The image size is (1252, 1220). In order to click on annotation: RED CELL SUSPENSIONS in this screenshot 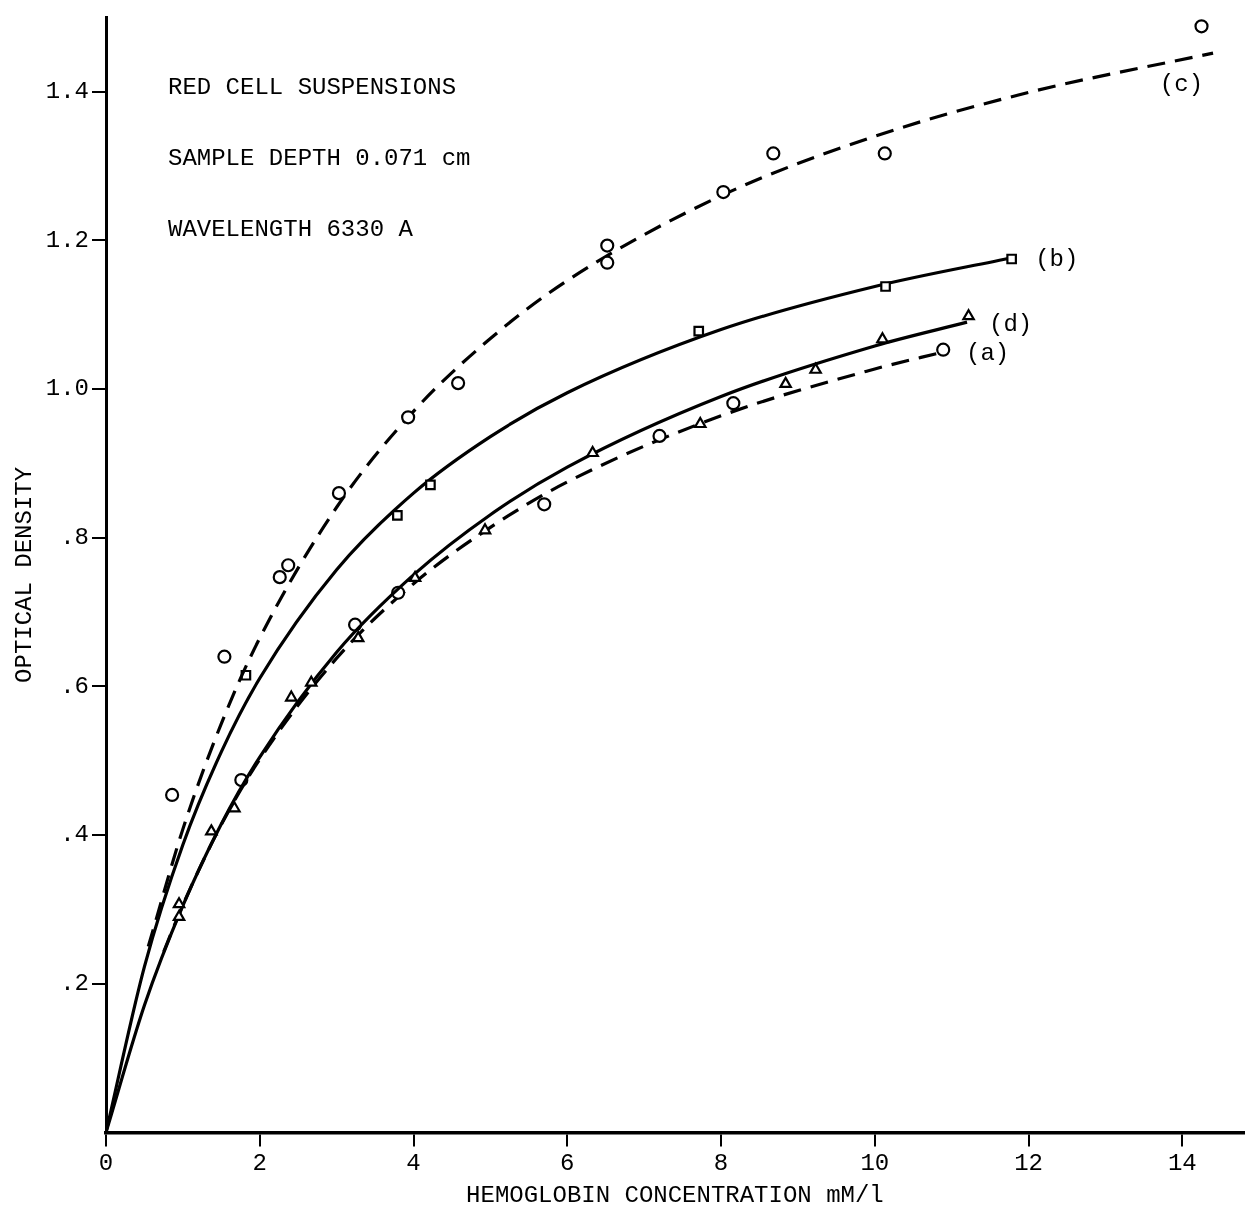, I will do `click(312, 87)`.